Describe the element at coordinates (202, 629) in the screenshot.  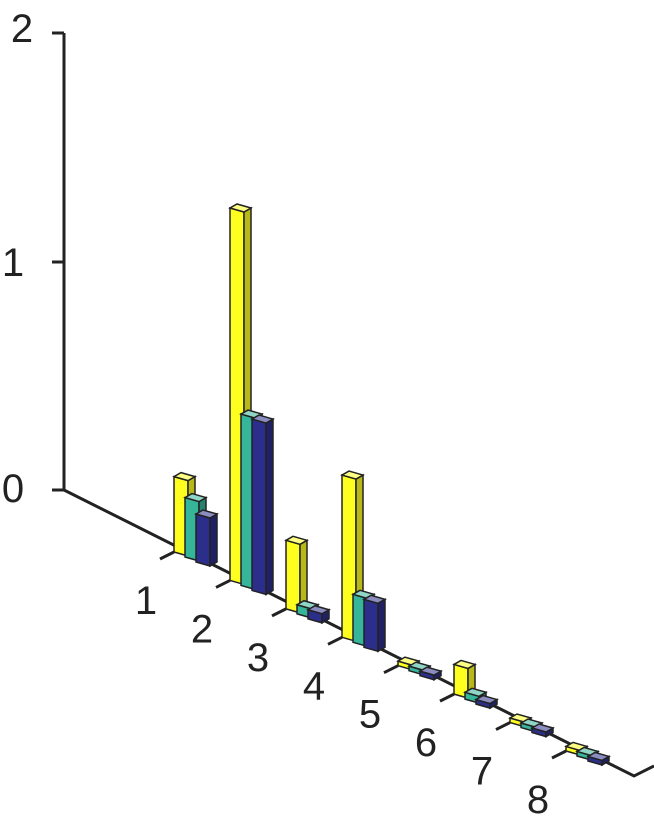
I see `category-label-2: 2` at that location.